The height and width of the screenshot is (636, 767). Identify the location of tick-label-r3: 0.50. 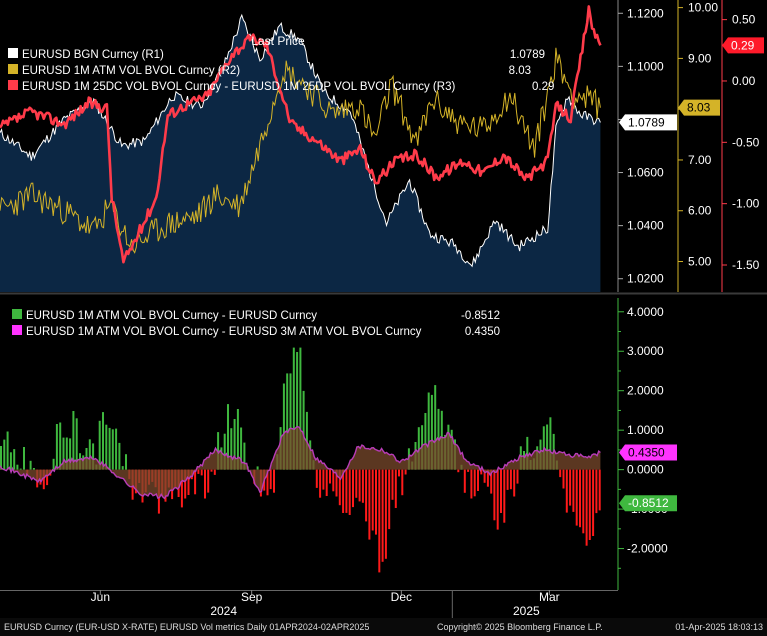
(744, 20).